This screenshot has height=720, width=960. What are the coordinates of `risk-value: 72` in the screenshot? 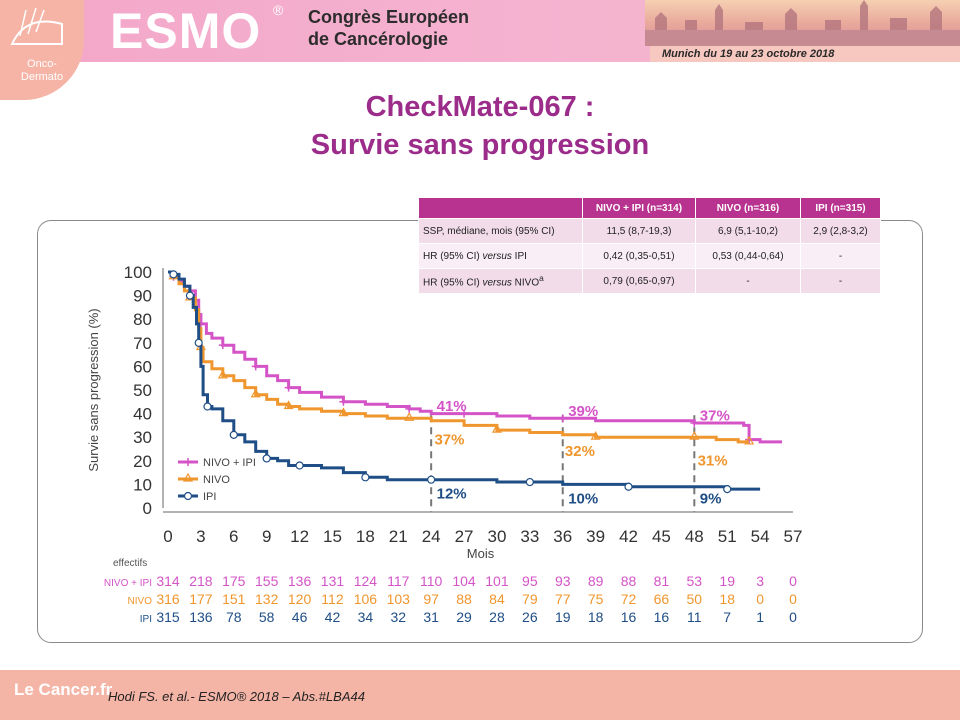 It's located at (629, 599).